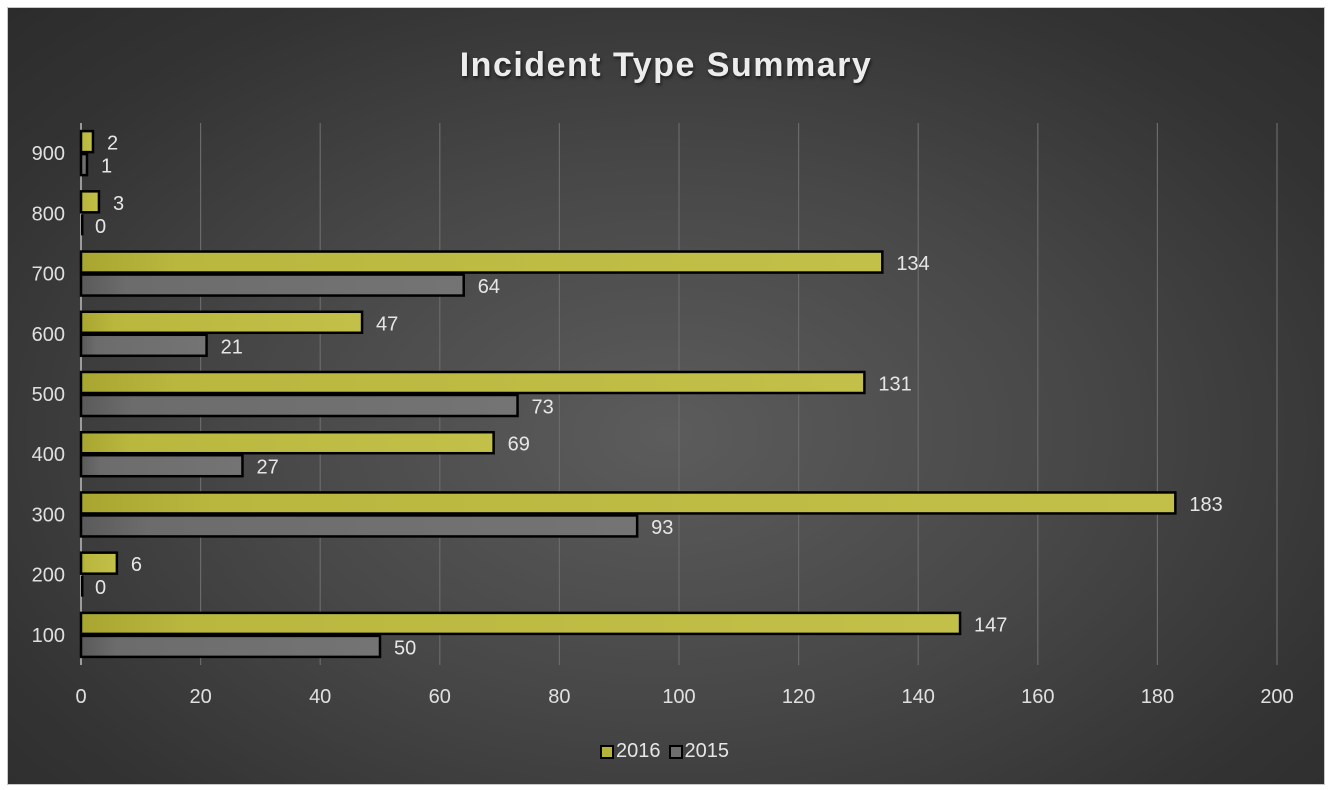 This screenshot has width=1329, height=790. Describe the element at coordinates (112, 144) in the screenshot. I see `data-label-2016: 2` at that location.